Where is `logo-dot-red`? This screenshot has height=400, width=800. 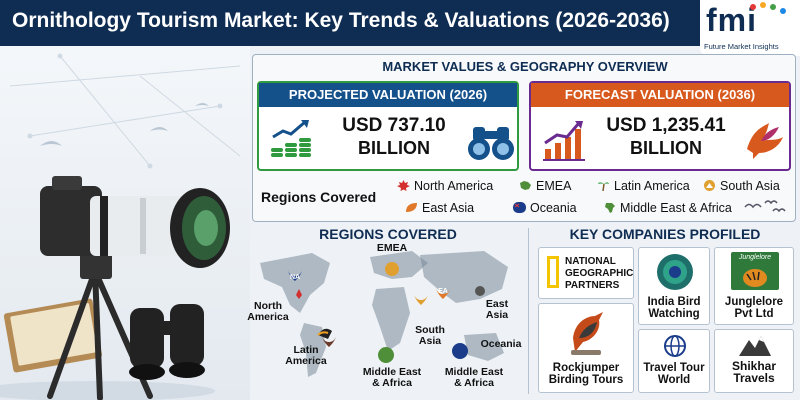 logo-dot-red is located at coordinates (753, 7).